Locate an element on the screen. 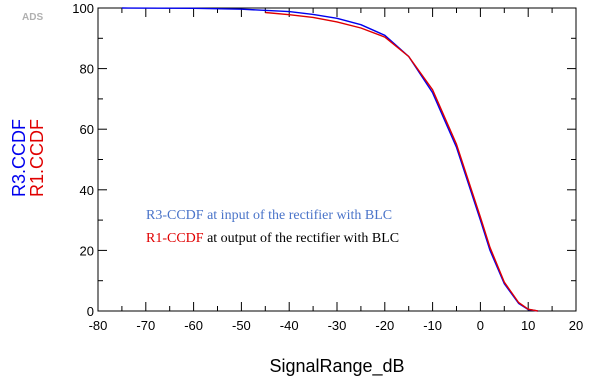 Image resolution: width=592 pixels, height=379 pixels. ads-logo: ADS is located at coordinates (32, 17).